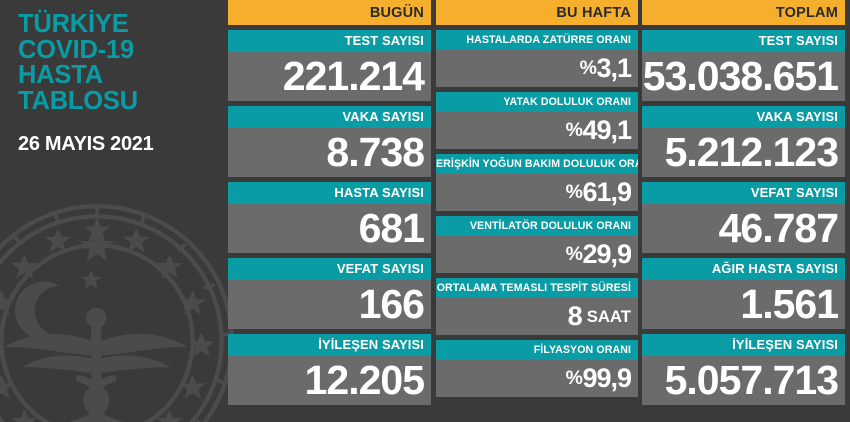 The width and height of the screenshot is (850, 422). Describe the element at coordinates (607, 192) in the screenshot. I see `stat-number: 61,9` at that location.